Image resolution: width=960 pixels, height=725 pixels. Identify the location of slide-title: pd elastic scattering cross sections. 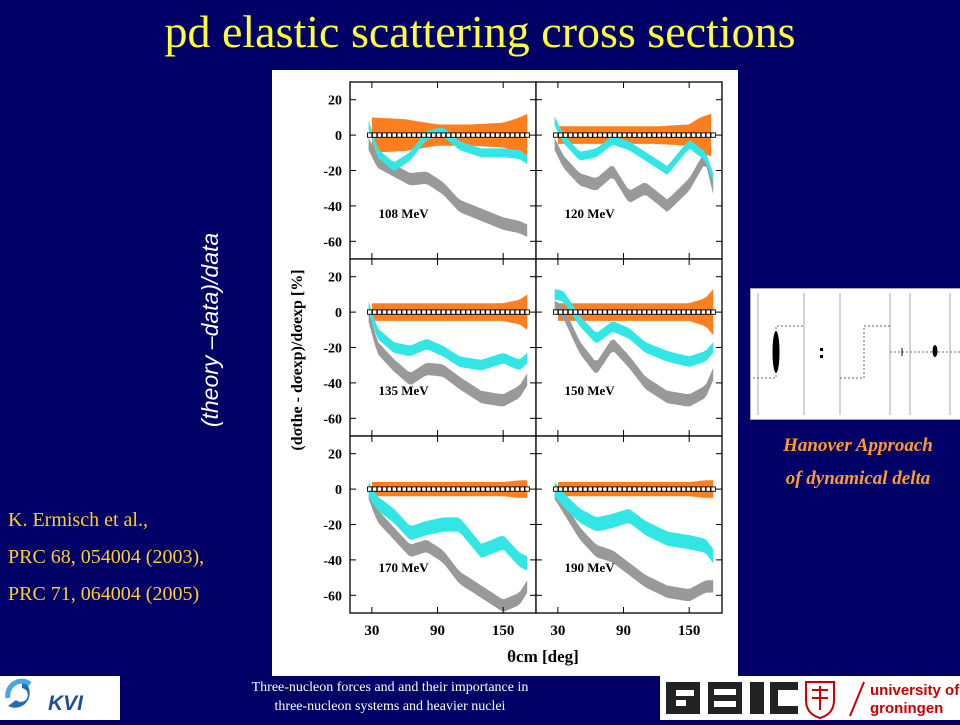
(480, 32).